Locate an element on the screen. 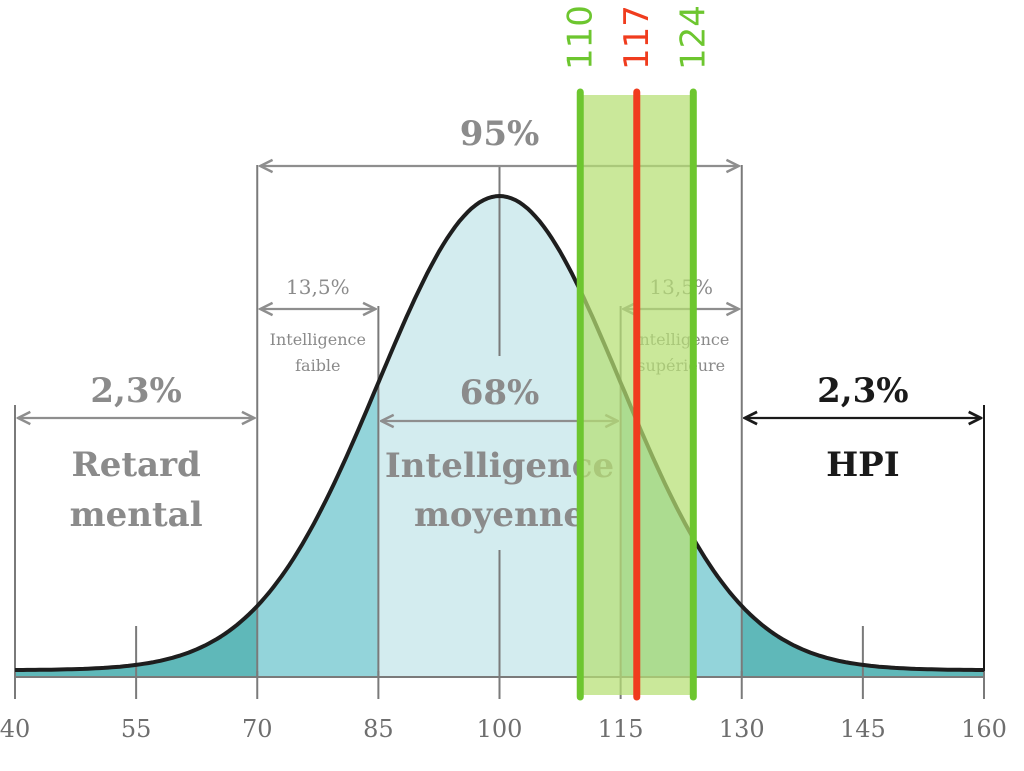 This screenshot has width=1024, height=771. range-label-1-1: faible is located at coordinates (317, 365).